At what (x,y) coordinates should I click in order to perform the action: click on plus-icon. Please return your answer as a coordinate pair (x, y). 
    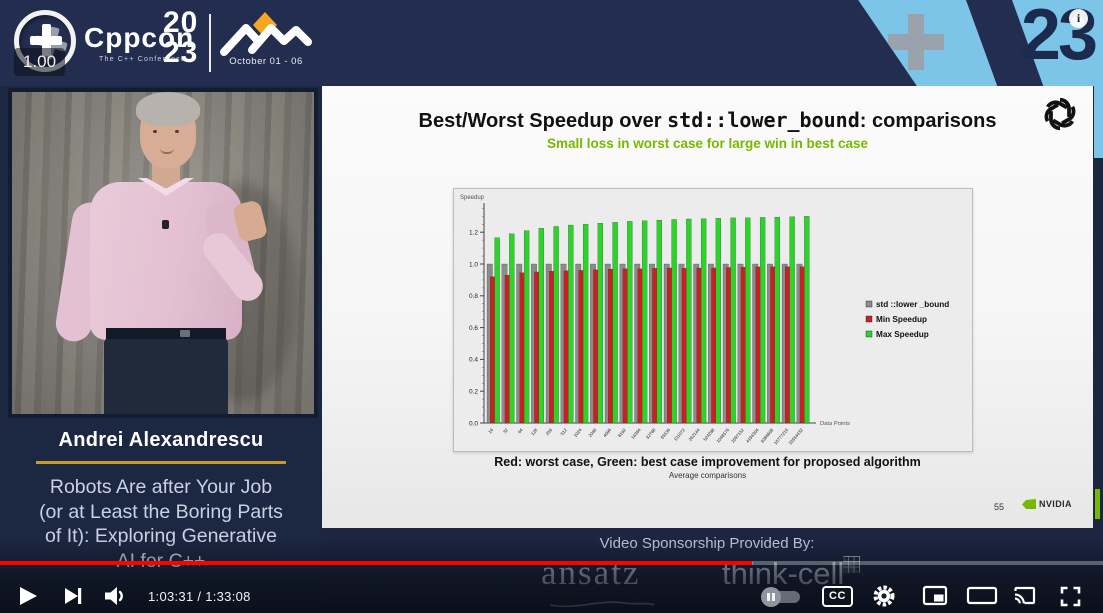
    Looking at the image, I should click on (916, 42).